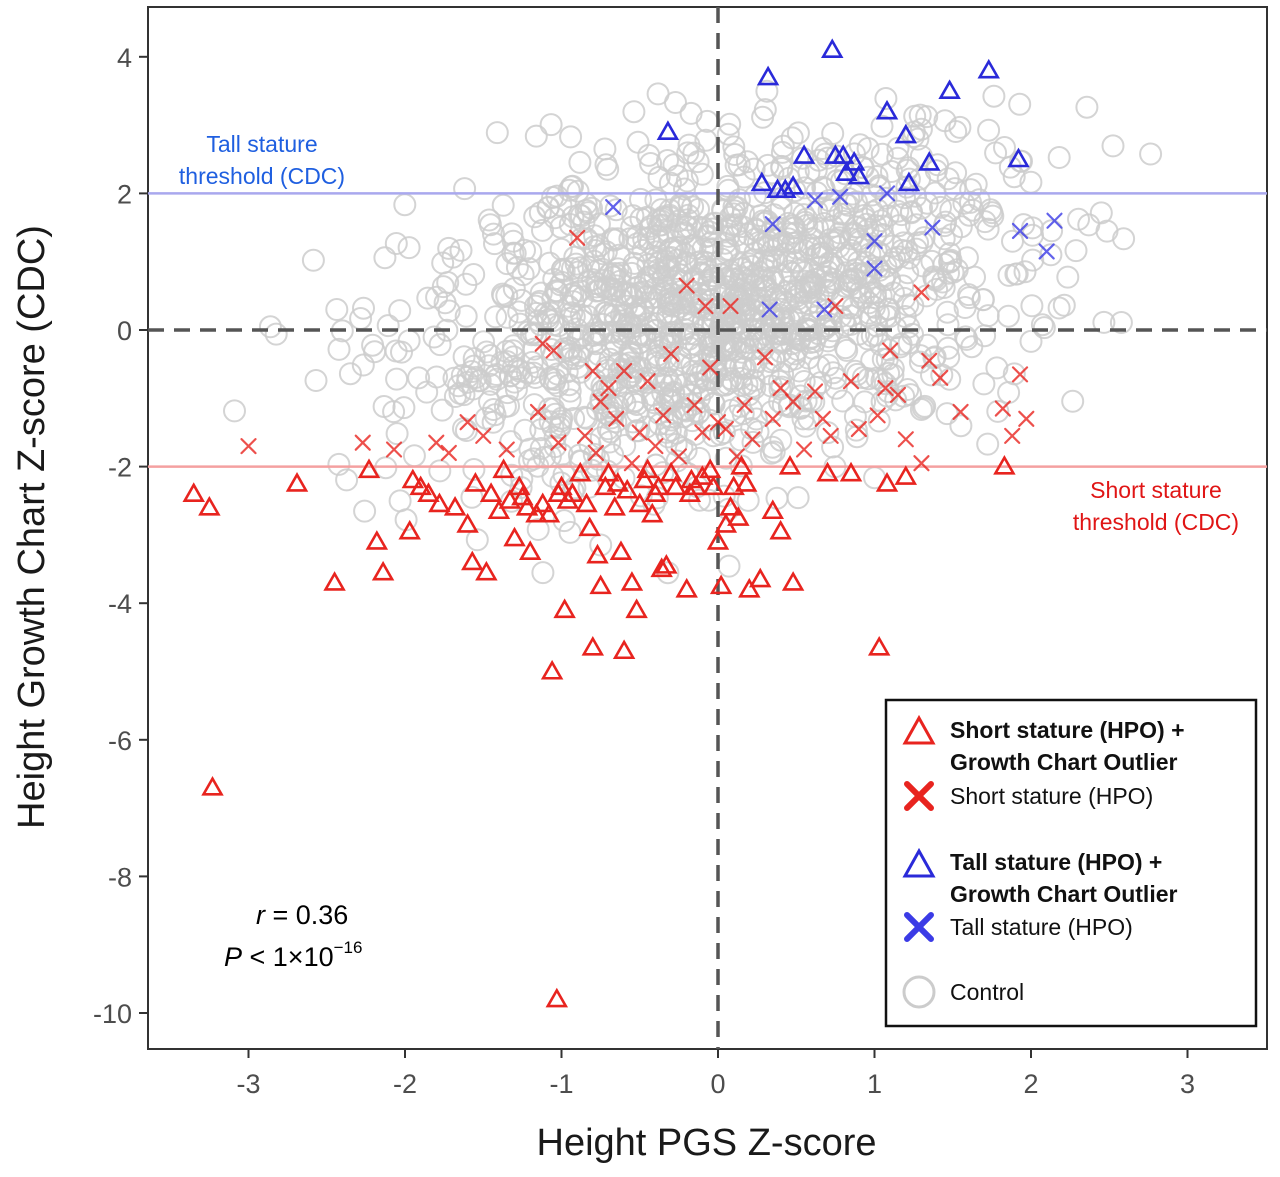 The height and width of the screenshot is (1177, 1280). What do you see at coordinates (261, 144) in the screenshot?
I see `tall-threshold-label-line1: Tall stature` at bounding box center [261, 144].